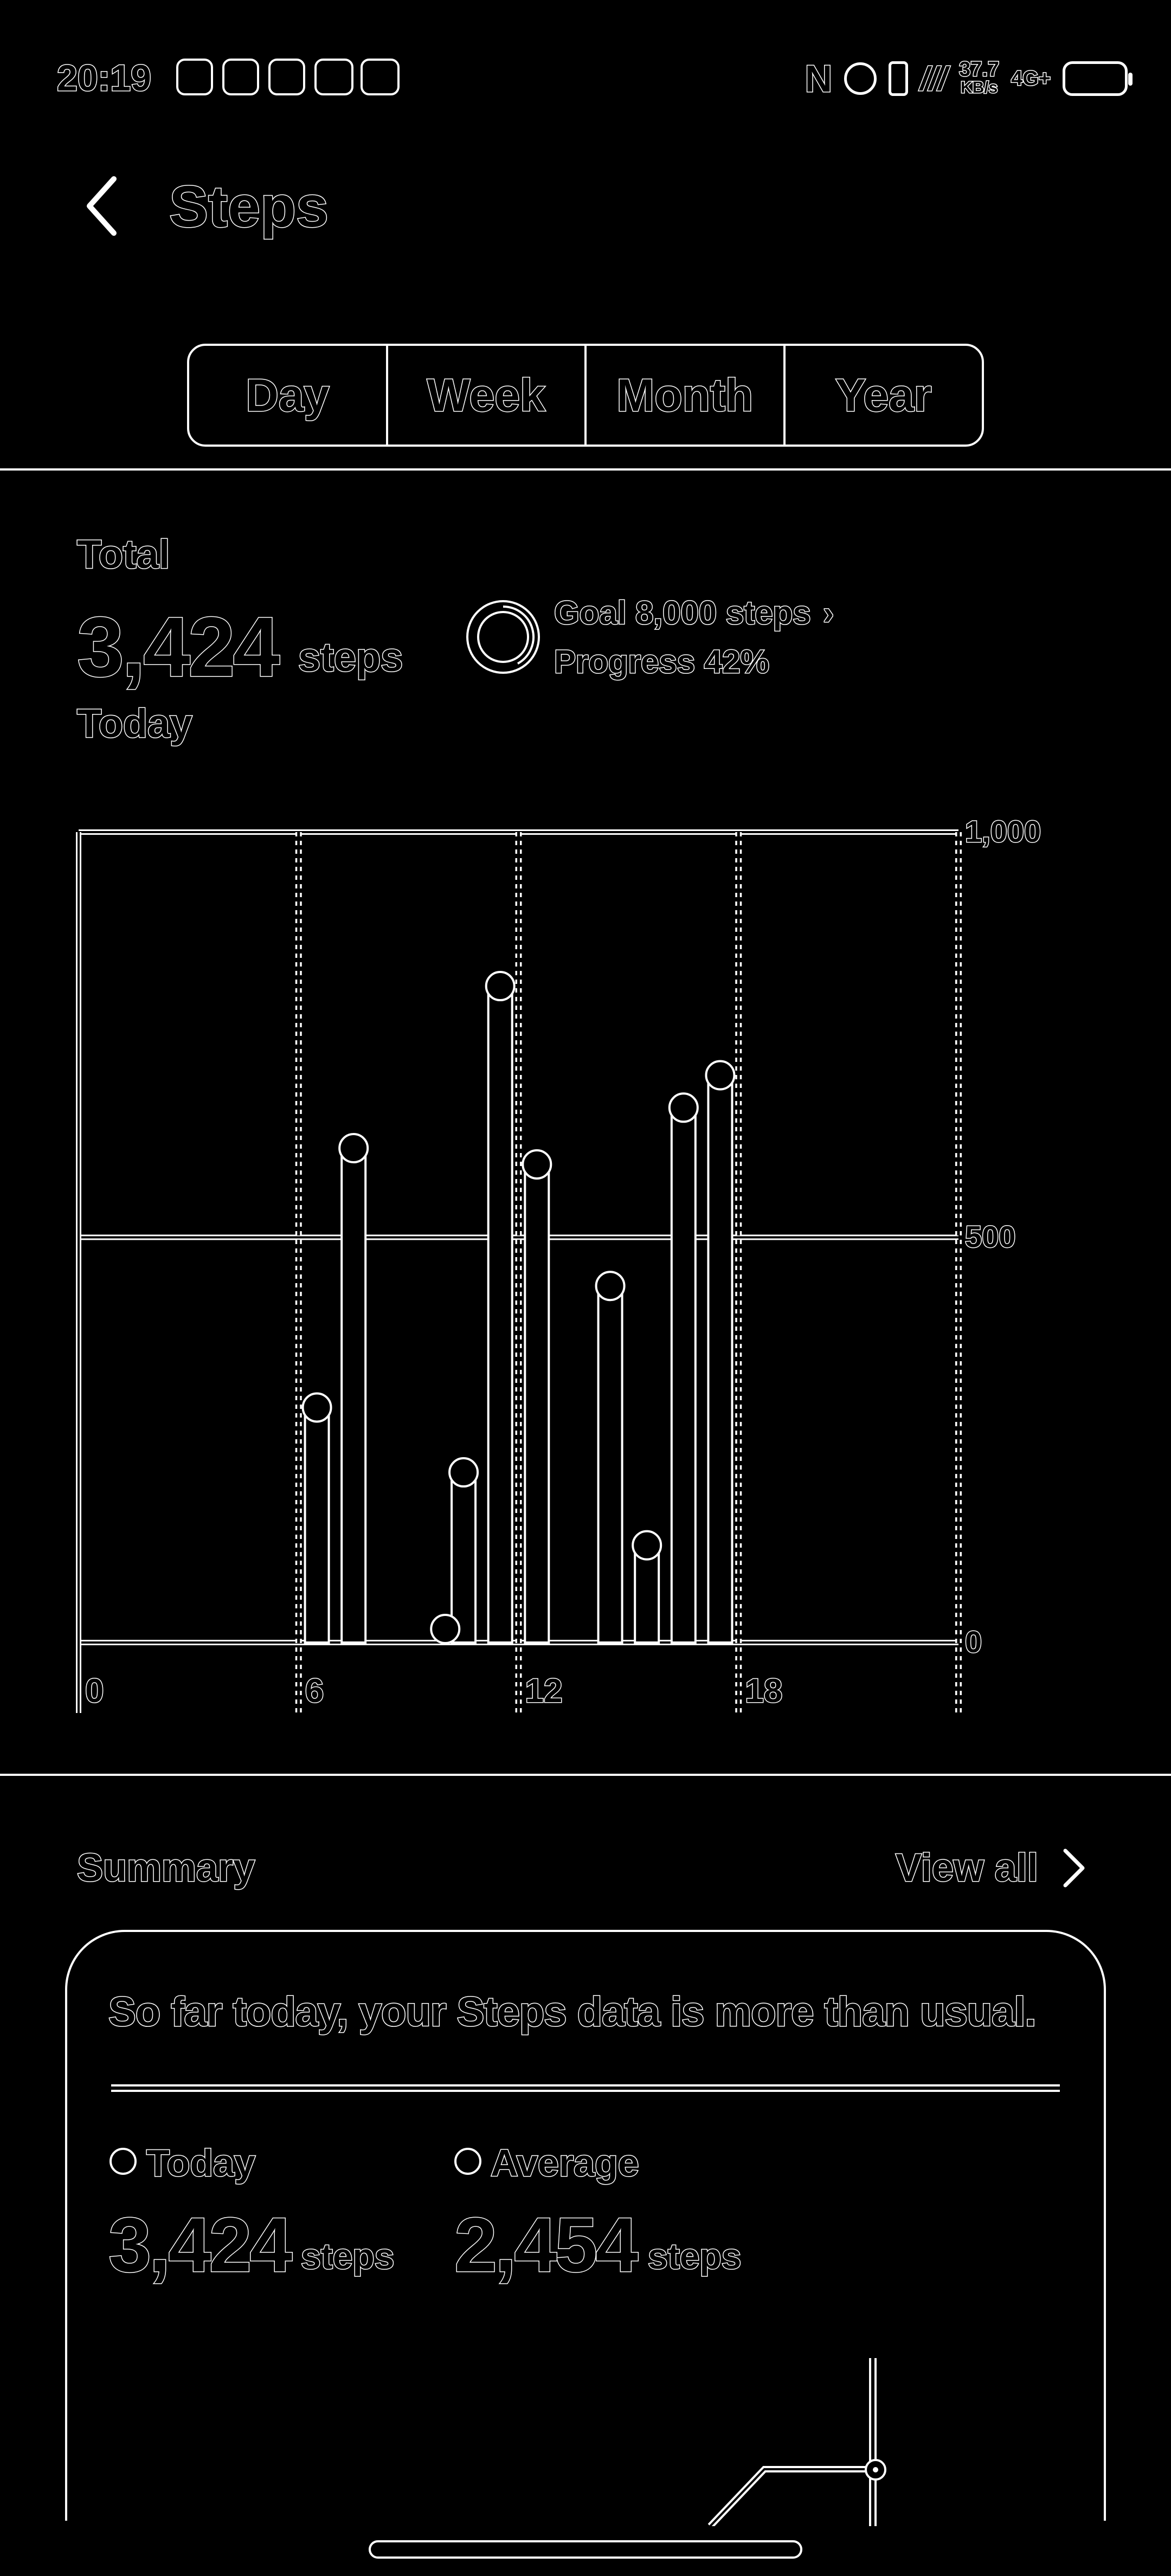 The height and width of the screenshot is (2576, 1171). I want to click on goal-link: Goal 8,000 steps ›, so click(694, 613).